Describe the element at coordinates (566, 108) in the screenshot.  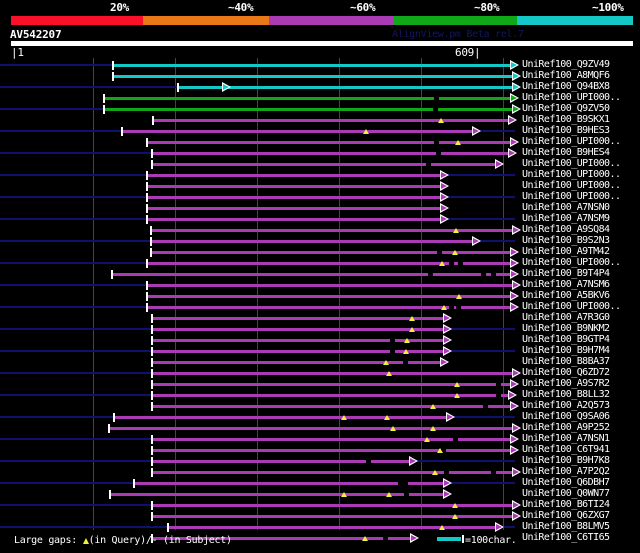
I see `subject-label: UniRef100_Q9ZV50` at that location.